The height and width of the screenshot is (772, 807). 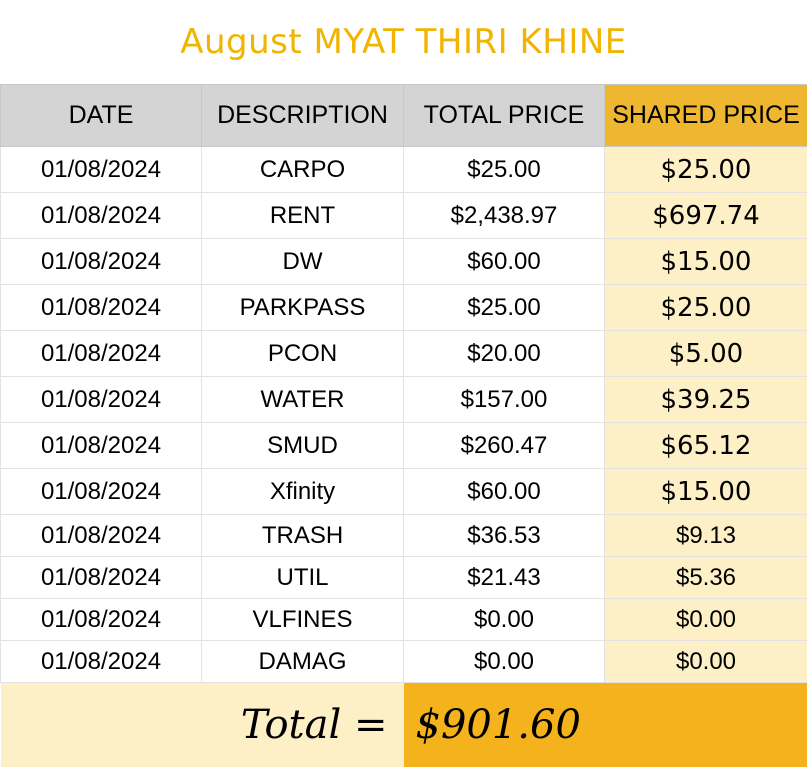 I want to click on table-row: 01/08/2024 TRASH $36.53 $9.13, so click(x=403, y=535).